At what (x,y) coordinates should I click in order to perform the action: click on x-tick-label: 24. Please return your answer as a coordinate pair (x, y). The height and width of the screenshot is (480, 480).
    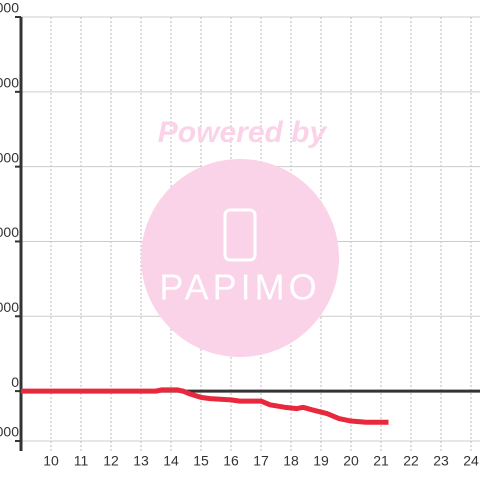
    Looking at the image, I should click on (471, 461).